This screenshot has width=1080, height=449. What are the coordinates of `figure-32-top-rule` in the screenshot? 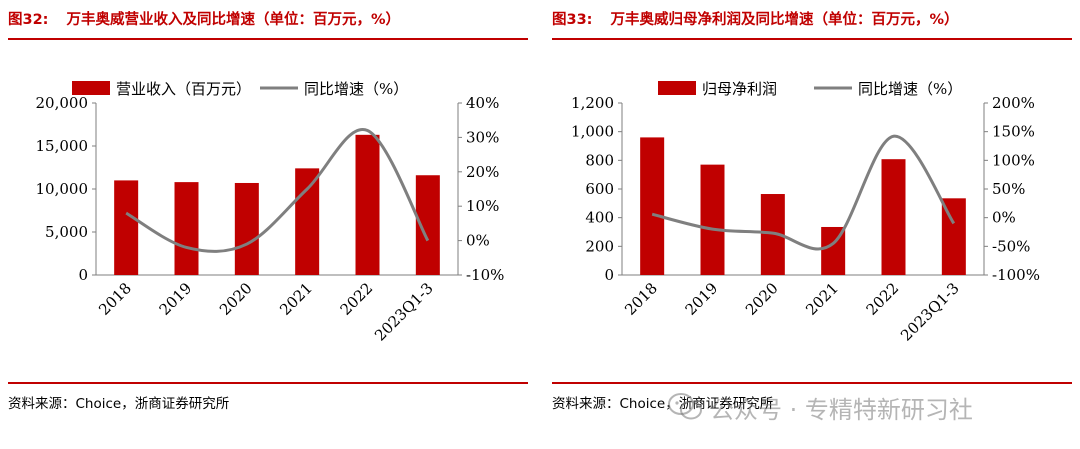 It's located at (268, 39).